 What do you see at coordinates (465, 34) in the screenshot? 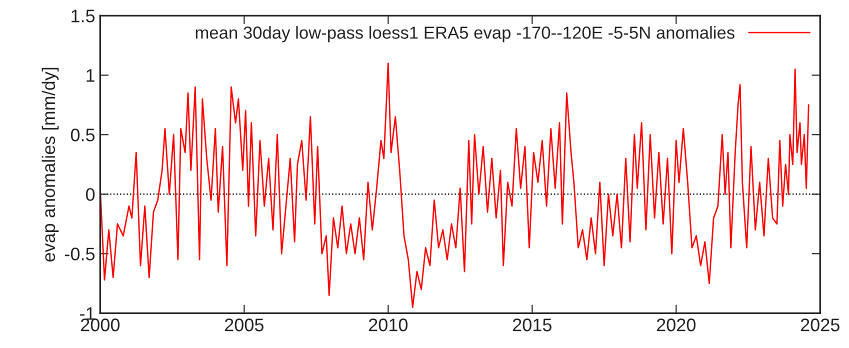
I see `legend-label: mean 30day low-pass loess1 ERA5 evap -170--120E -5-5N anomalies` at bounding box center [465, 34].